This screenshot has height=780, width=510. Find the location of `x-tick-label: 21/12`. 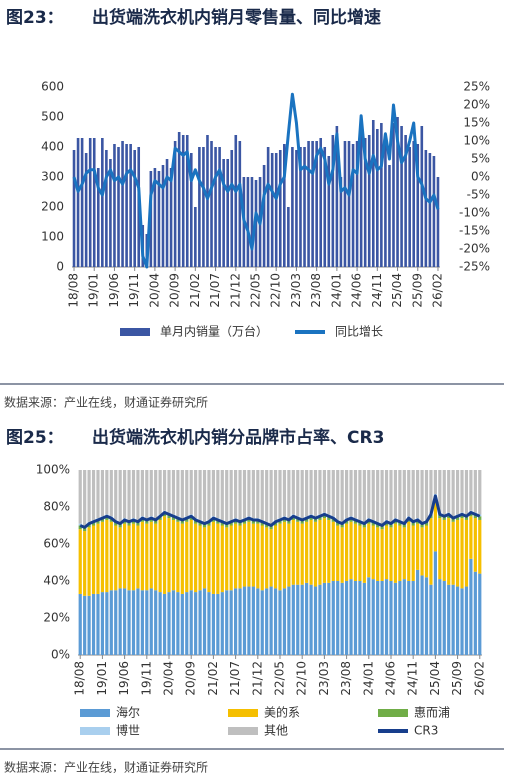

x-tick-label: 21/12 is located at coordinates (235, 290).